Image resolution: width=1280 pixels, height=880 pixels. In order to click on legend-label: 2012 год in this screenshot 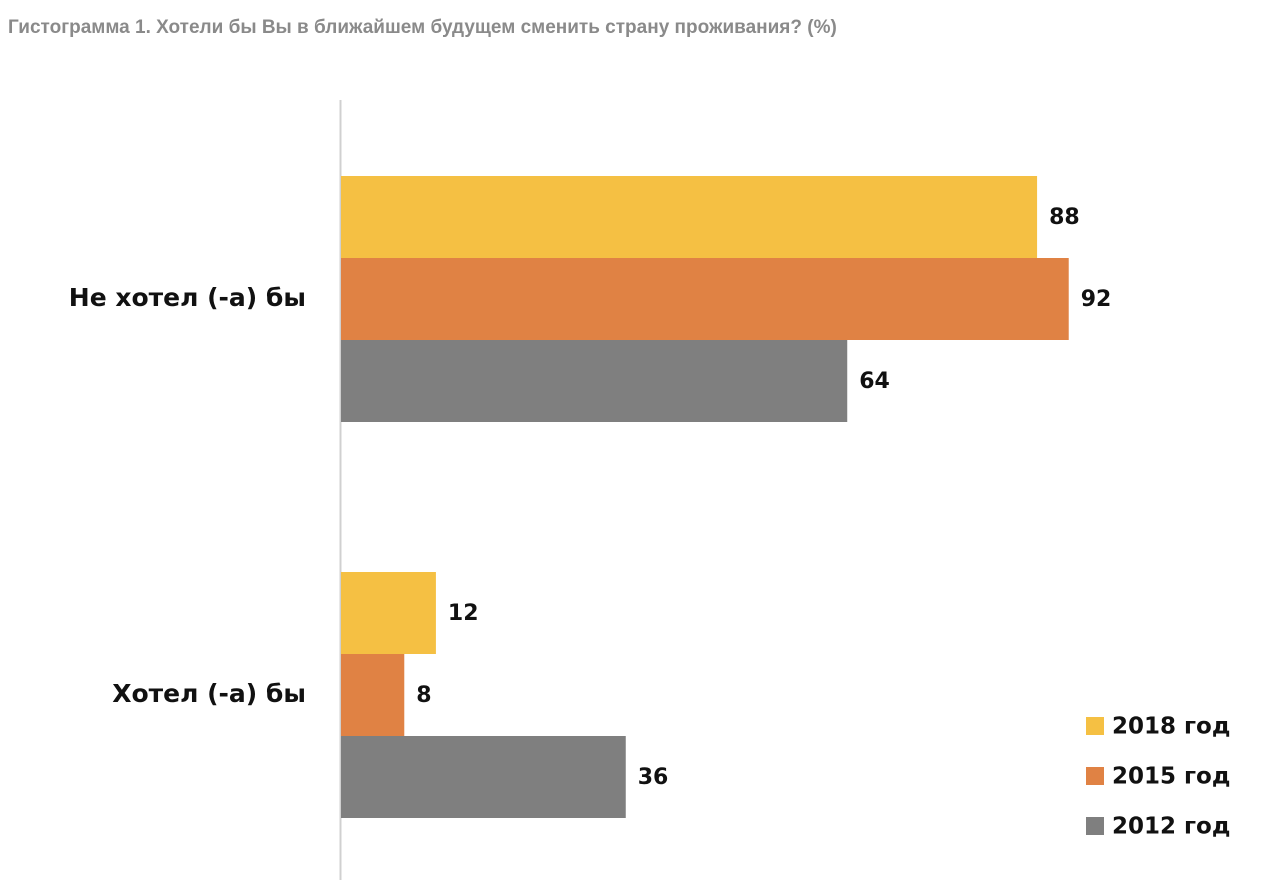, I will do `click(1171, 827)`.